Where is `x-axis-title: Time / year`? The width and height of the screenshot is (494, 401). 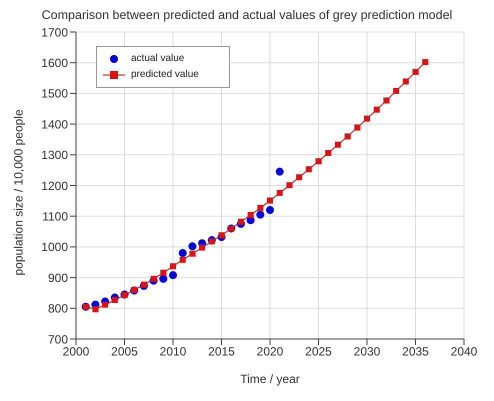 x-axis-title: Time / year is located at coordinates (270, 379).